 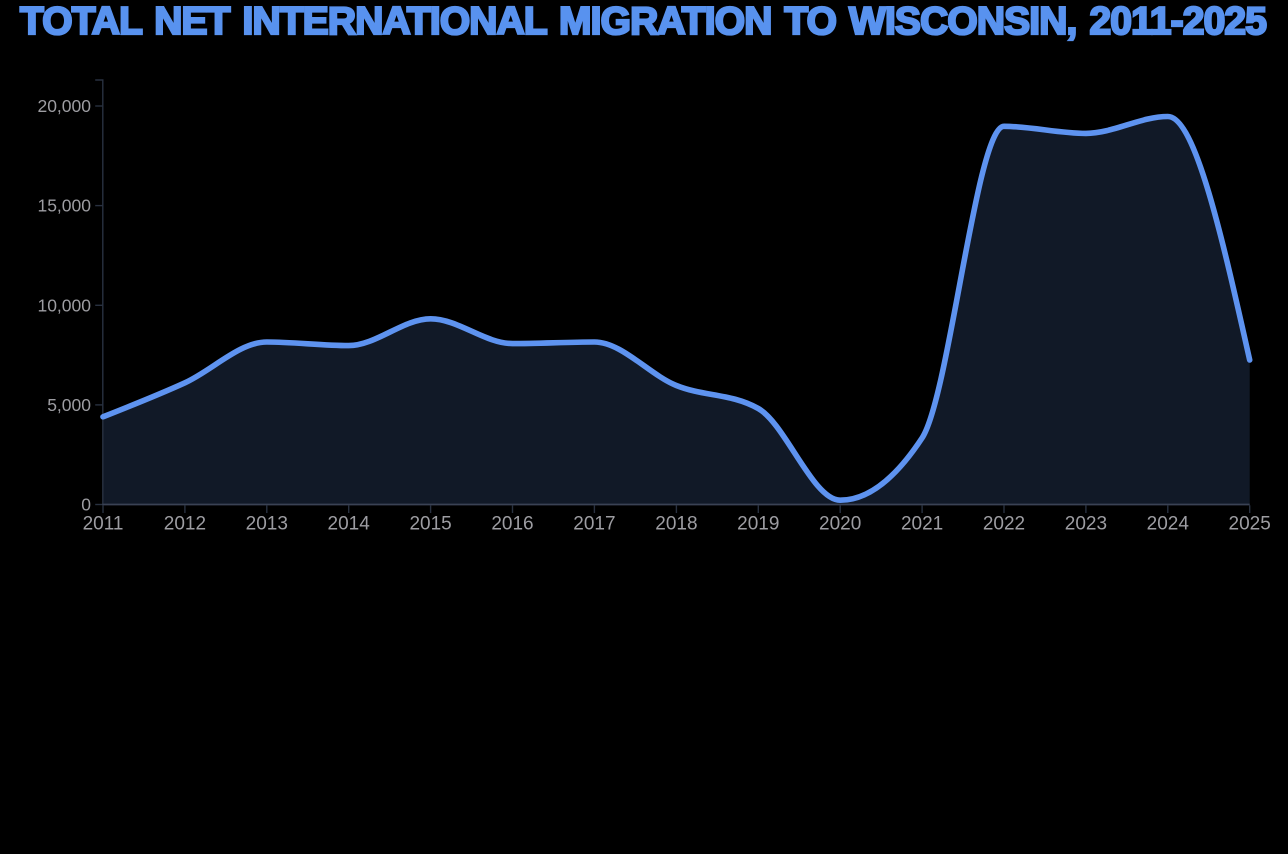 What do you see at coordinates (64, 305) in the screenshot?
I see `svg-text: 10,000` at bounding box center [64, 305].